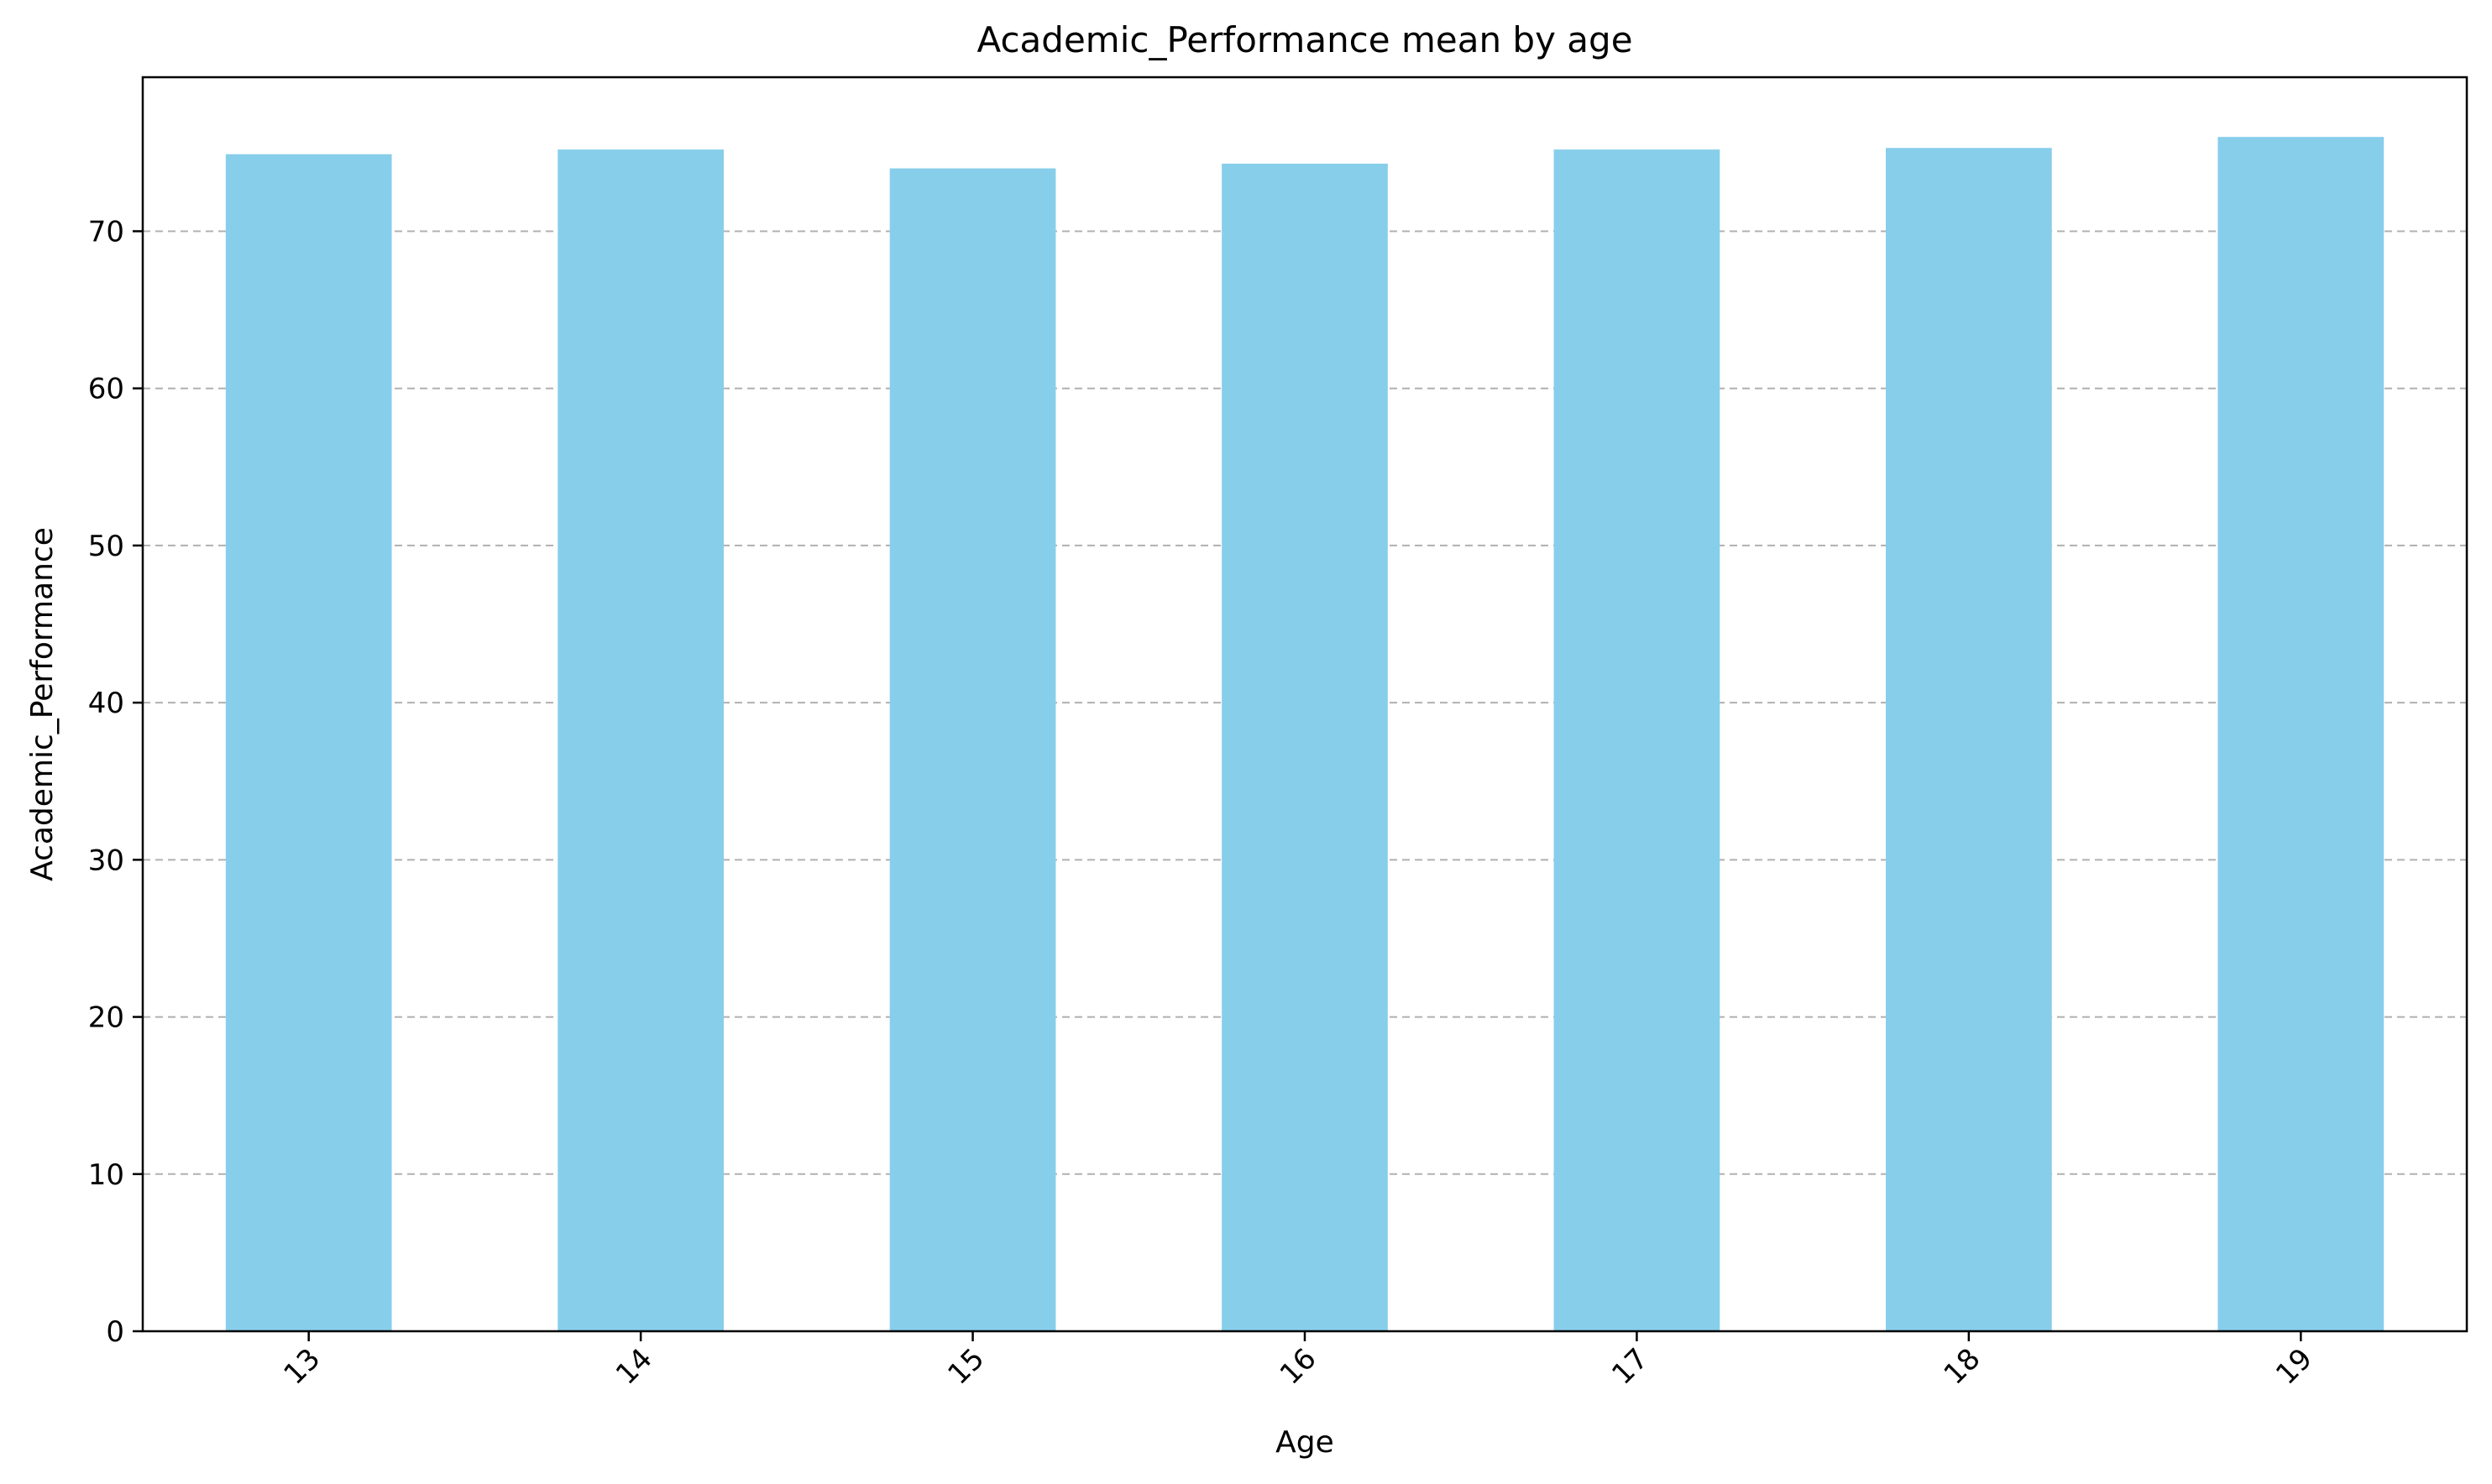 The width and height of the screenshot is (2492, 1484). I want to click on y-tick-label: 0, so click(115, 1332).